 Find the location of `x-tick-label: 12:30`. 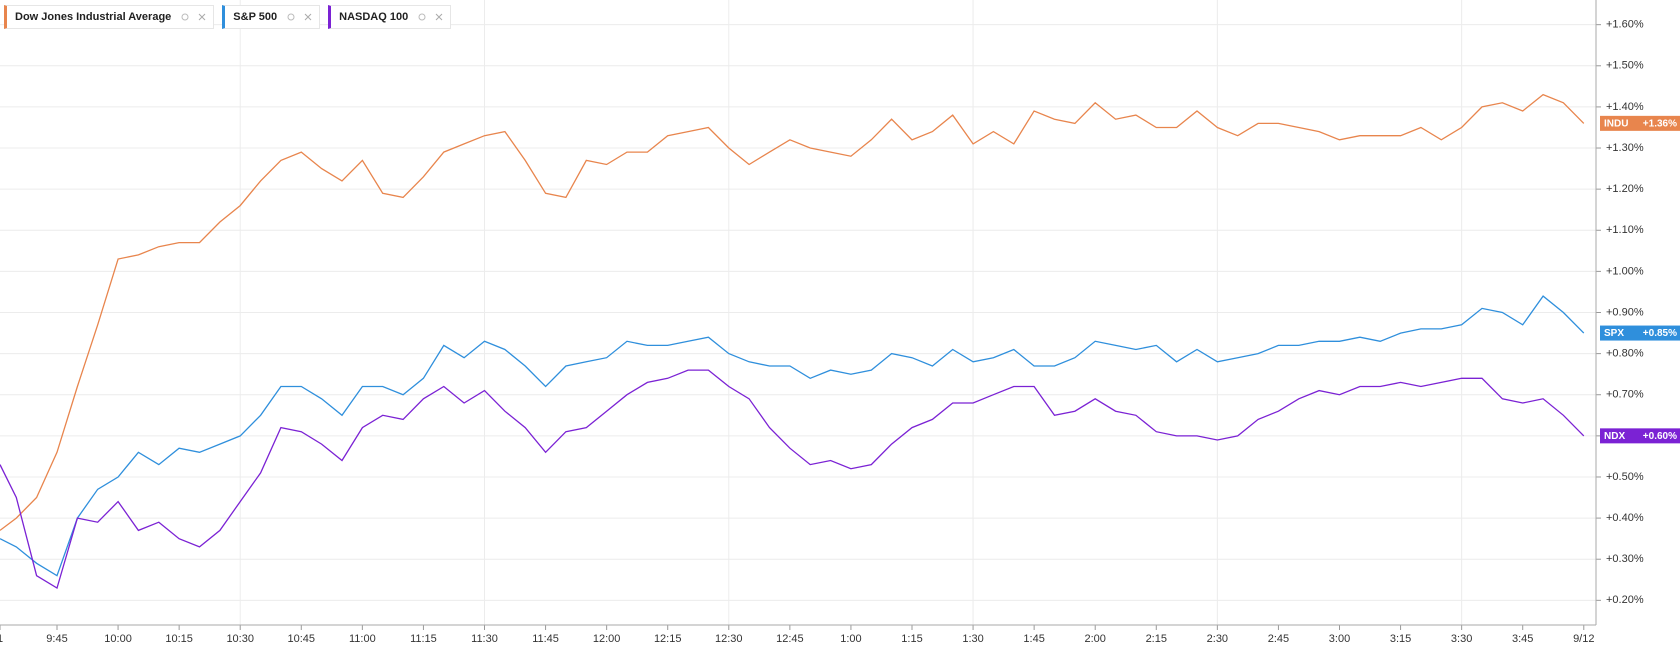

x-tick-label: 12:30 is located at coordinates (729, 639).